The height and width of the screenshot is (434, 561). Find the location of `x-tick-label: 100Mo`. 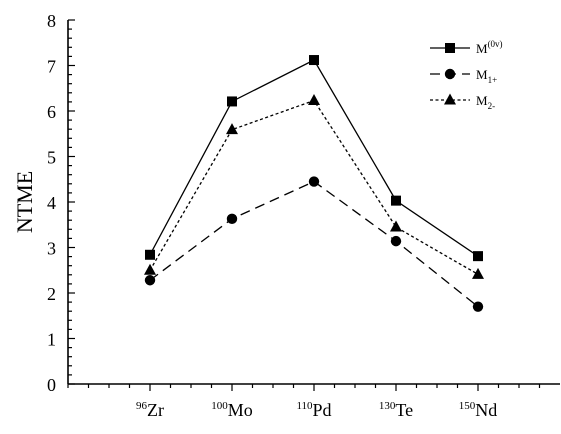

x-tick-label: 100Mo is located at coordinates (232, 410).